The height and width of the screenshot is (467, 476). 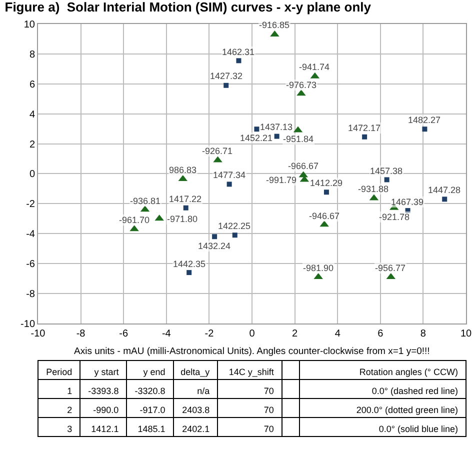 I want to click on text: 2 -990.0 -917.0 2403.8 70 200.0° (dotted green line), so click(x=262, y=410).